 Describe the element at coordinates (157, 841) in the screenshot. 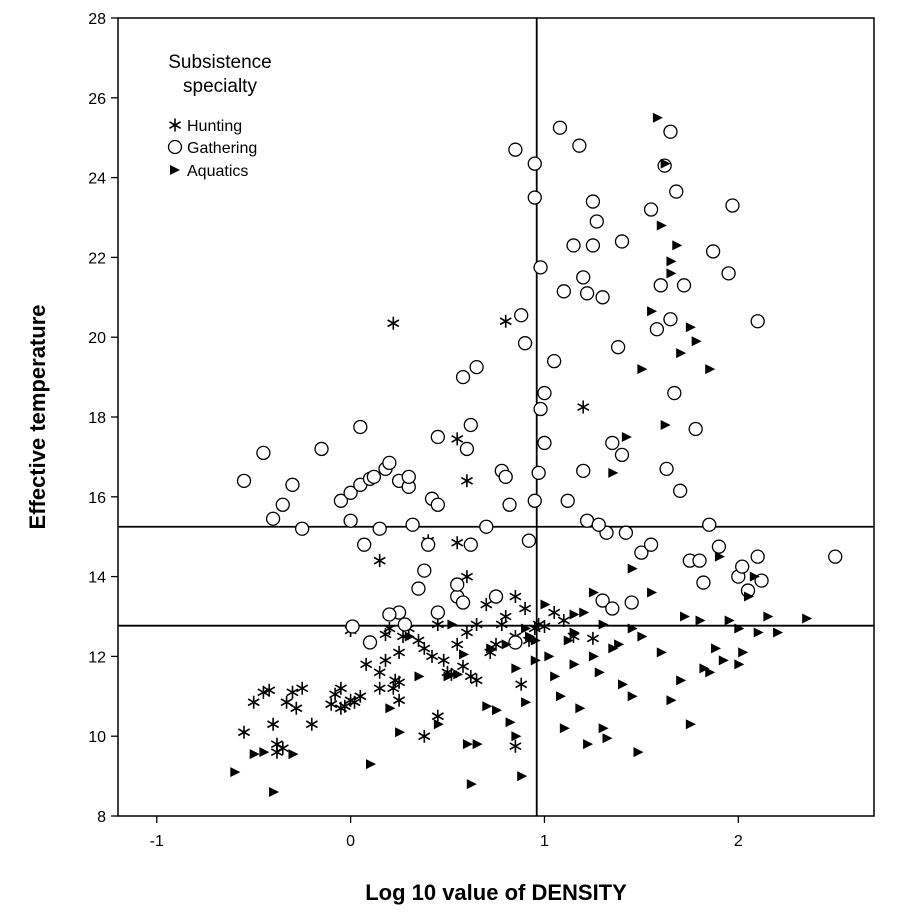

I see `x-tick-label: -1` at that location.